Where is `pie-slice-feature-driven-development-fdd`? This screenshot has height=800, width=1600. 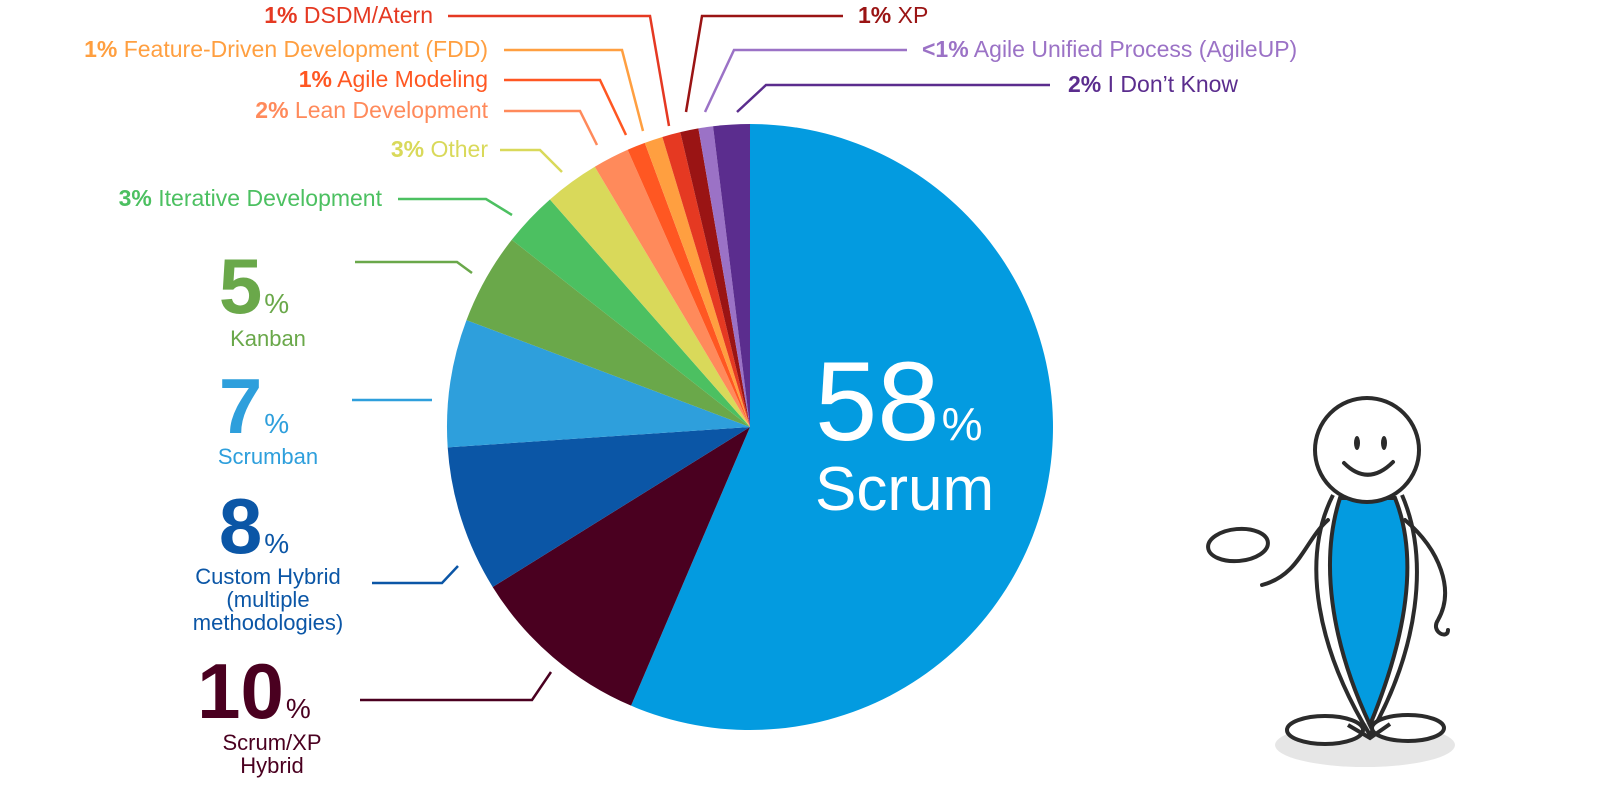 pie-slice-feature-driven-development-fdd is located at coordinates (697, 281).